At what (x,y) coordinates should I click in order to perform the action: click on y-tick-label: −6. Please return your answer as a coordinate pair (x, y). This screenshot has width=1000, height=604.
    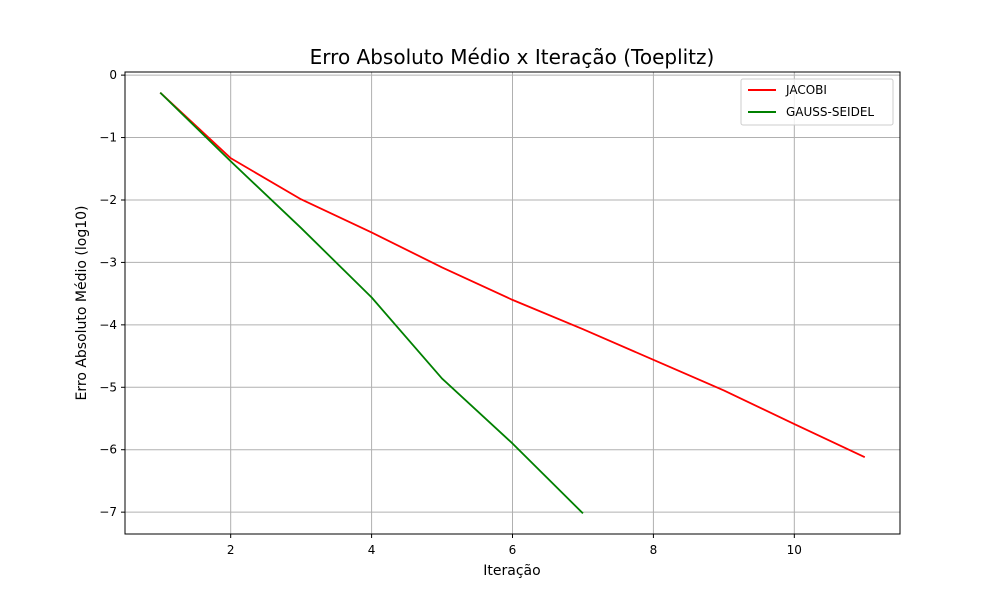
    Looking at the image, I should click on (108, 450).